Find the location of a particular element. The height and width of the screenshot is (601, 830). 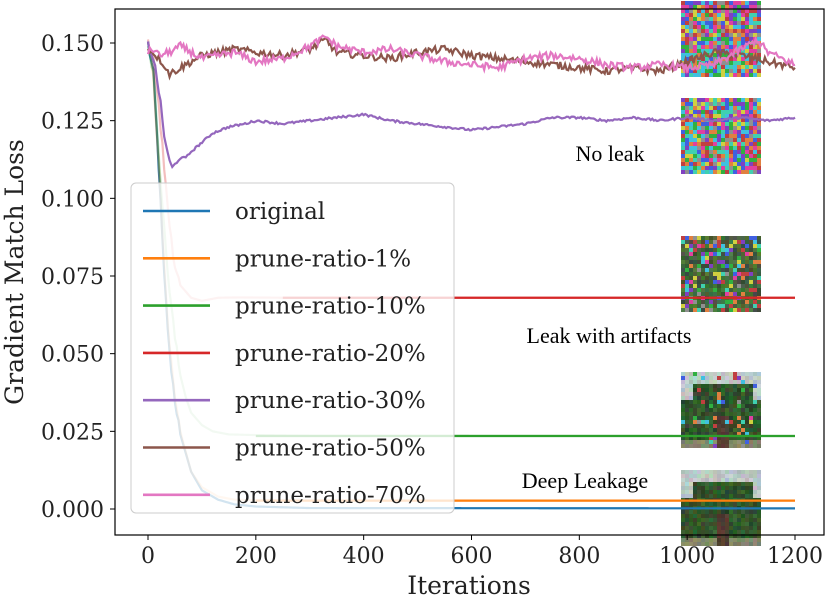

x-tick-label: 600 is located at coordinates (472, 556).